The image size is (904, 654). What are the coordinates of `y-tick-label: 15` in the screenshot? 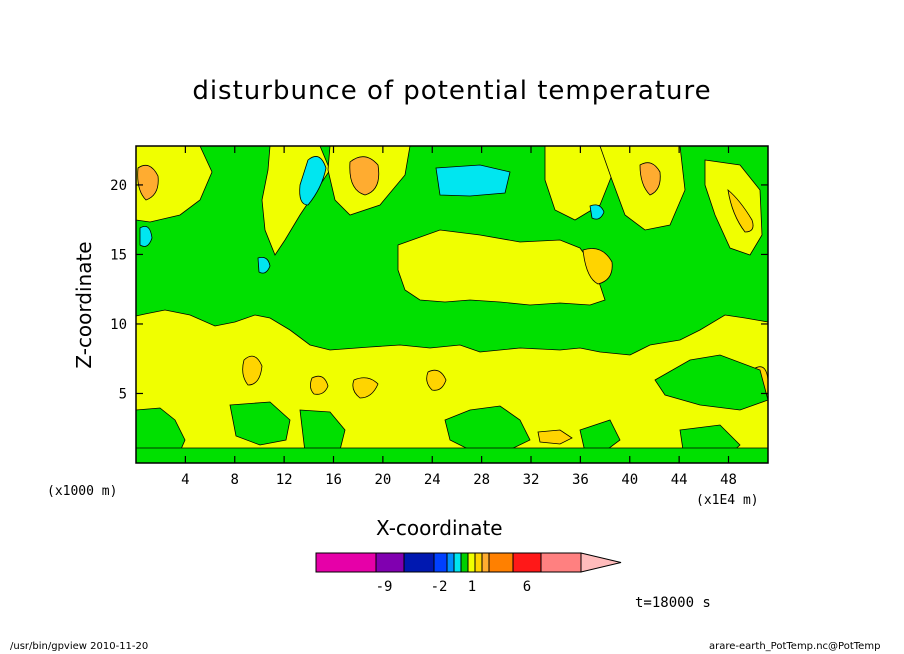 It's located at (118, 255).